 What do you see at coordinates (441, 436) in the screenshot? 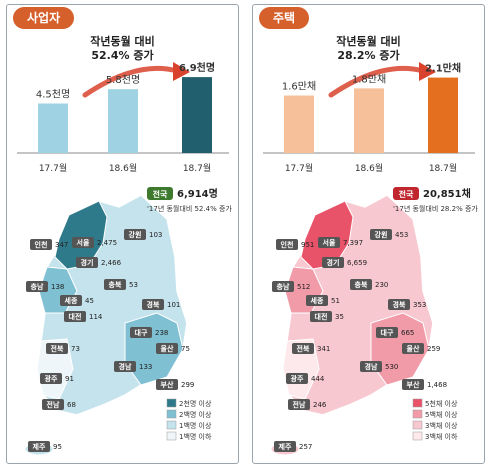
I see `legend-label: 3백채 이하` at bounding box center [441, 436].